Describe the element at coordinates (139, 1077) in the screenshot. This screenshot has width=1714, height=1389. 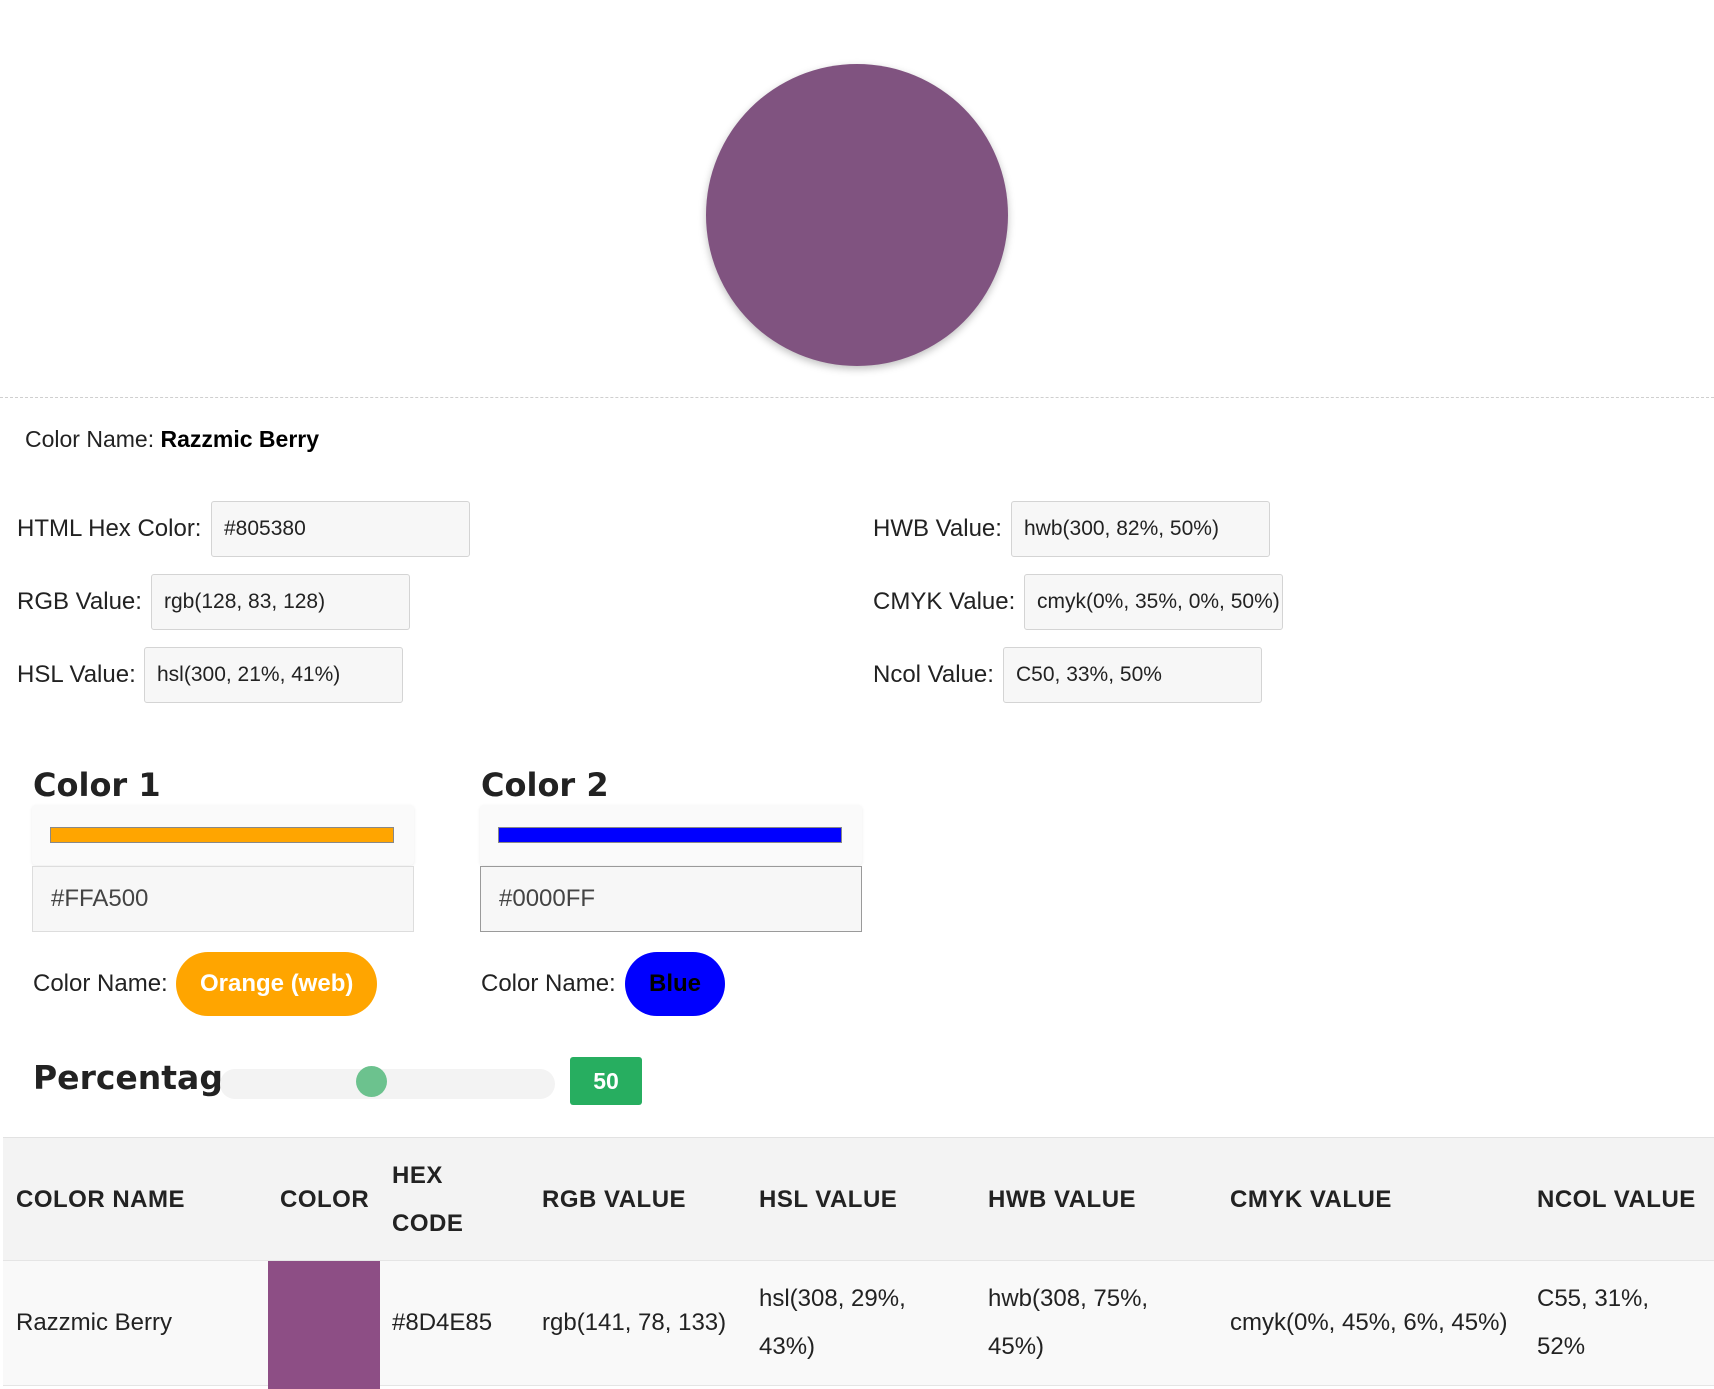
I see `percentage-title: Percentage` at that location.